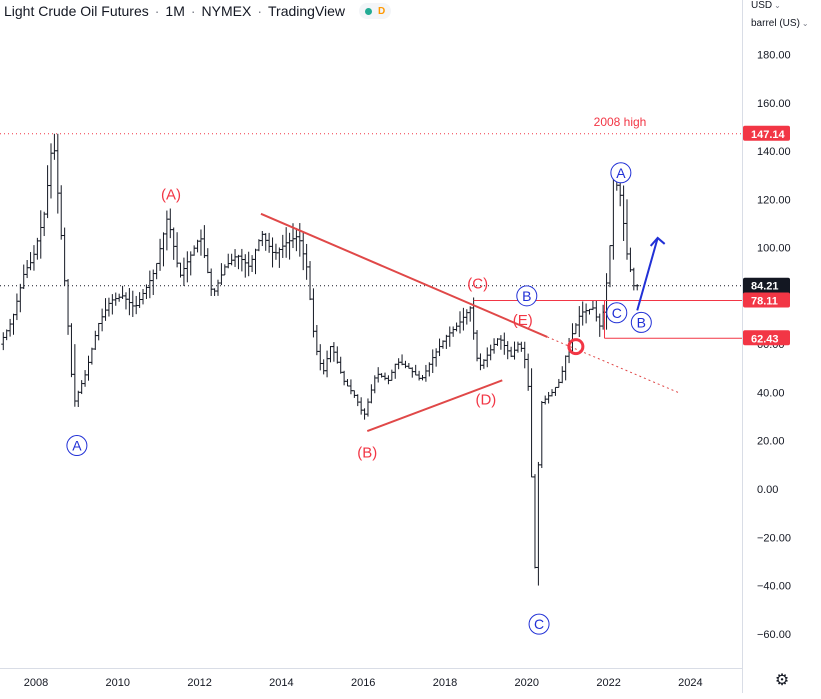 This screenshot has height=699, width=821. I want to click on time-axis: 2008 2010 2012 2014 2016 2018 2020 2022 2024, so click(371, 680).